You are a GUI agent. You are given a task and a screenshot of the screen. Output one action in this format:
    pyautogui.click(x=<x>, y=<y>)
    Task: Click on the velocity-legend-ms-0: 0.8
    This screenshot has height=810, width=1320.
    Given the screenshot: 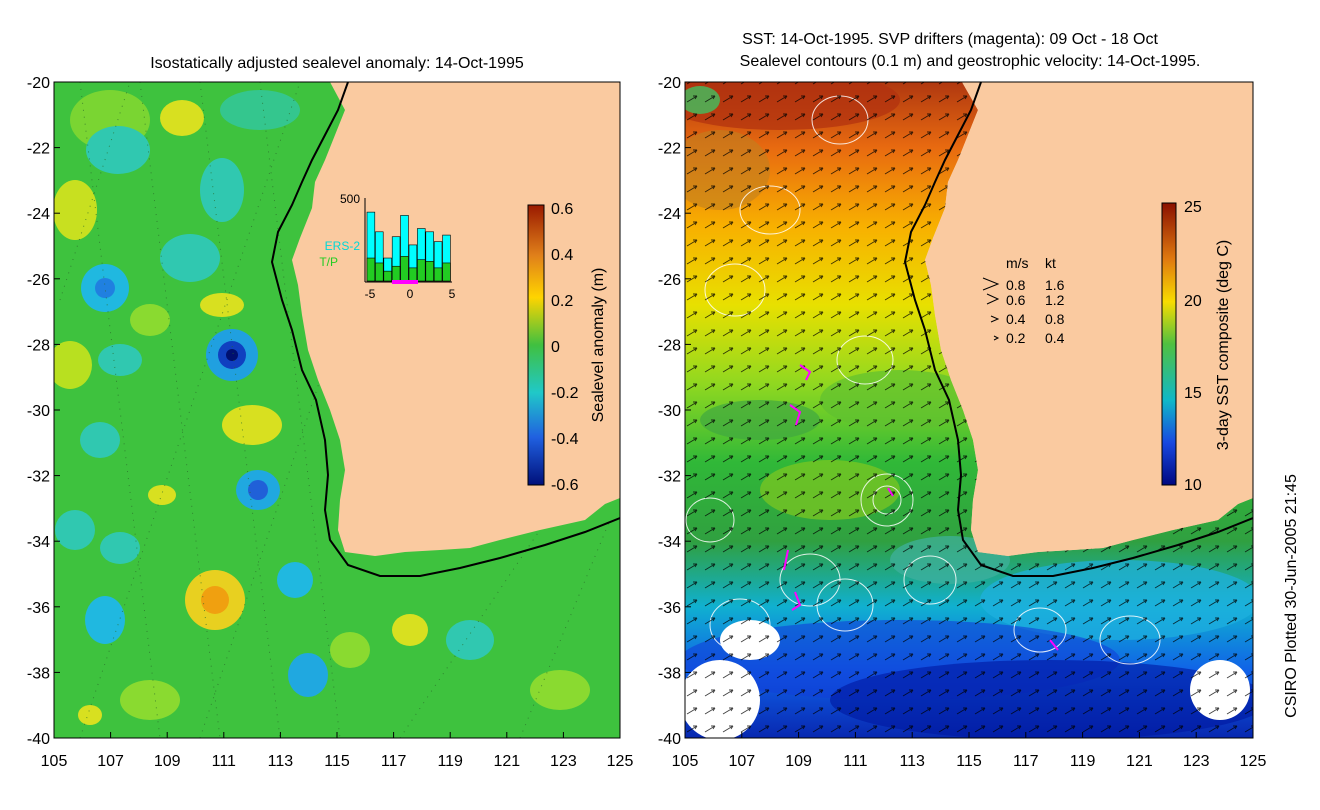 What is the action you would take?
    pyautogui.click(x=1016, y=285)
    